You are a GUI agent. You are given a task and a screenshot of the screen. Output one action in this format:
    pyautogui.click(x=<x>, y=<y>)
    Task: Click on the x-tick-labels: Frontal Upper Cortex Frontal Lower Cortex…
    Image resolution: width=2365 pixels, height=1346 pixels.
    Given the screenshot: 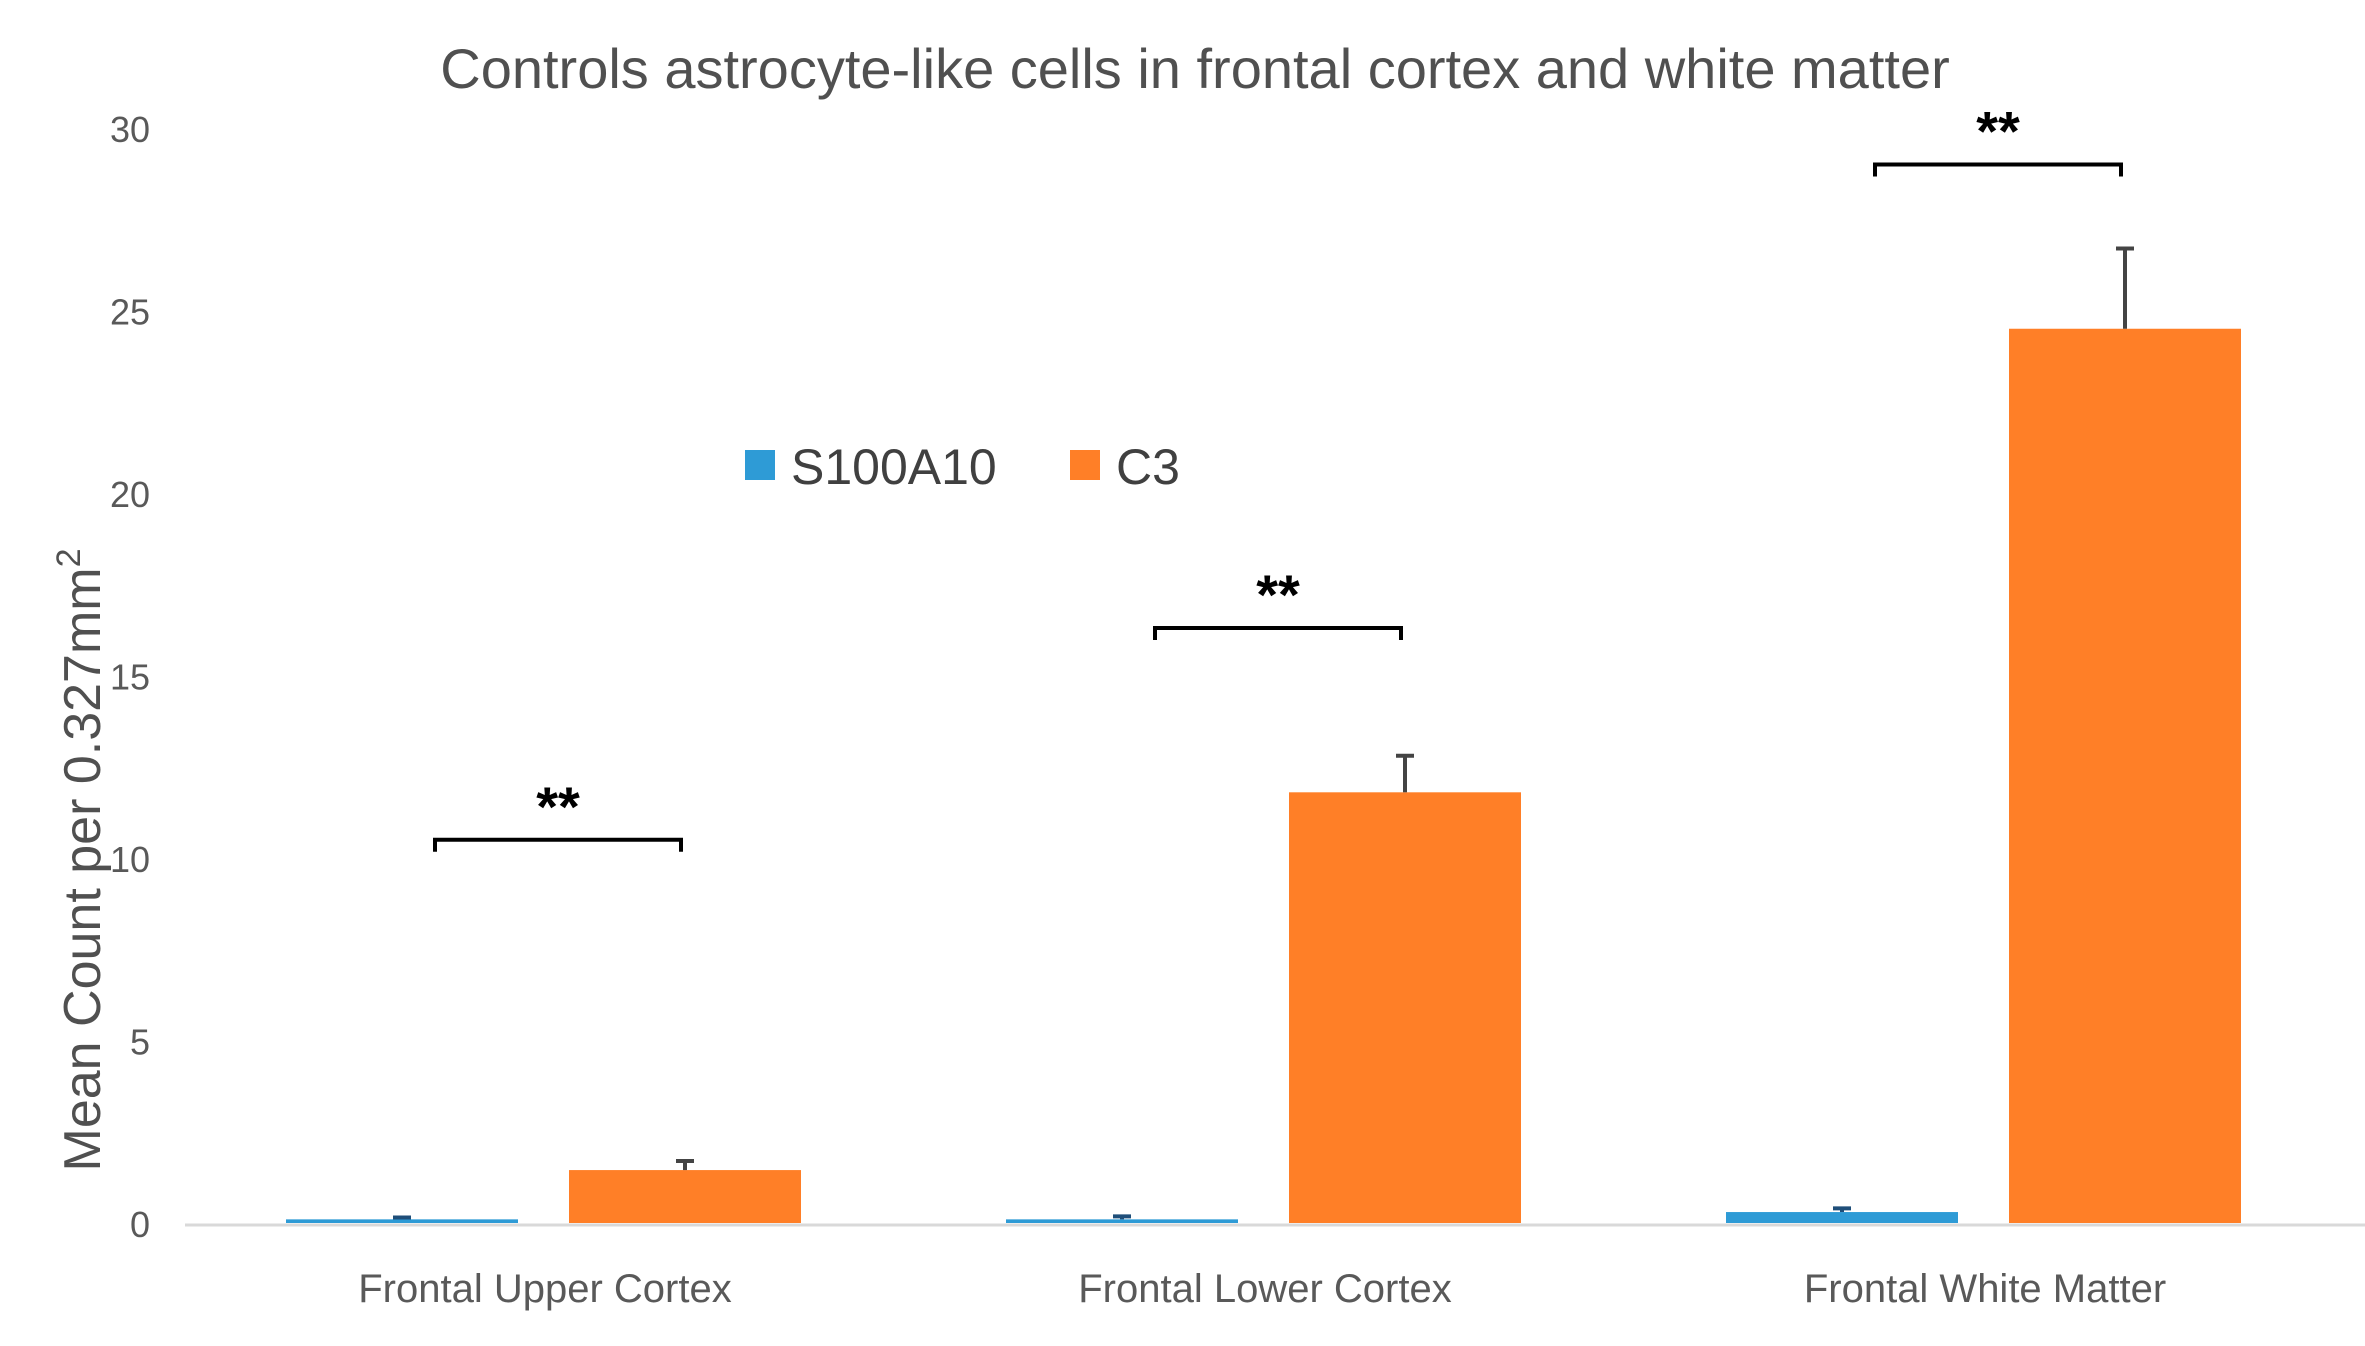 What is the action you would take?
    pyautogui.click(x=1262, y=1289)
    